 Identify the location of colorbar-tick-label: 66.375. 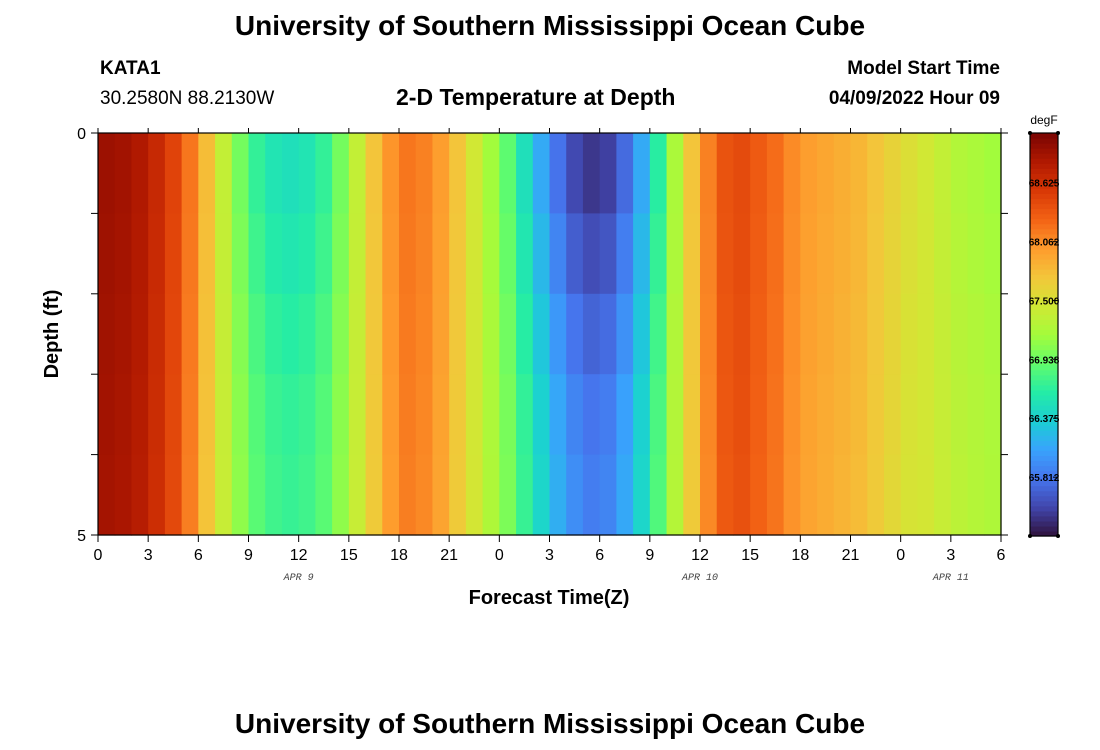
(1044, 419).